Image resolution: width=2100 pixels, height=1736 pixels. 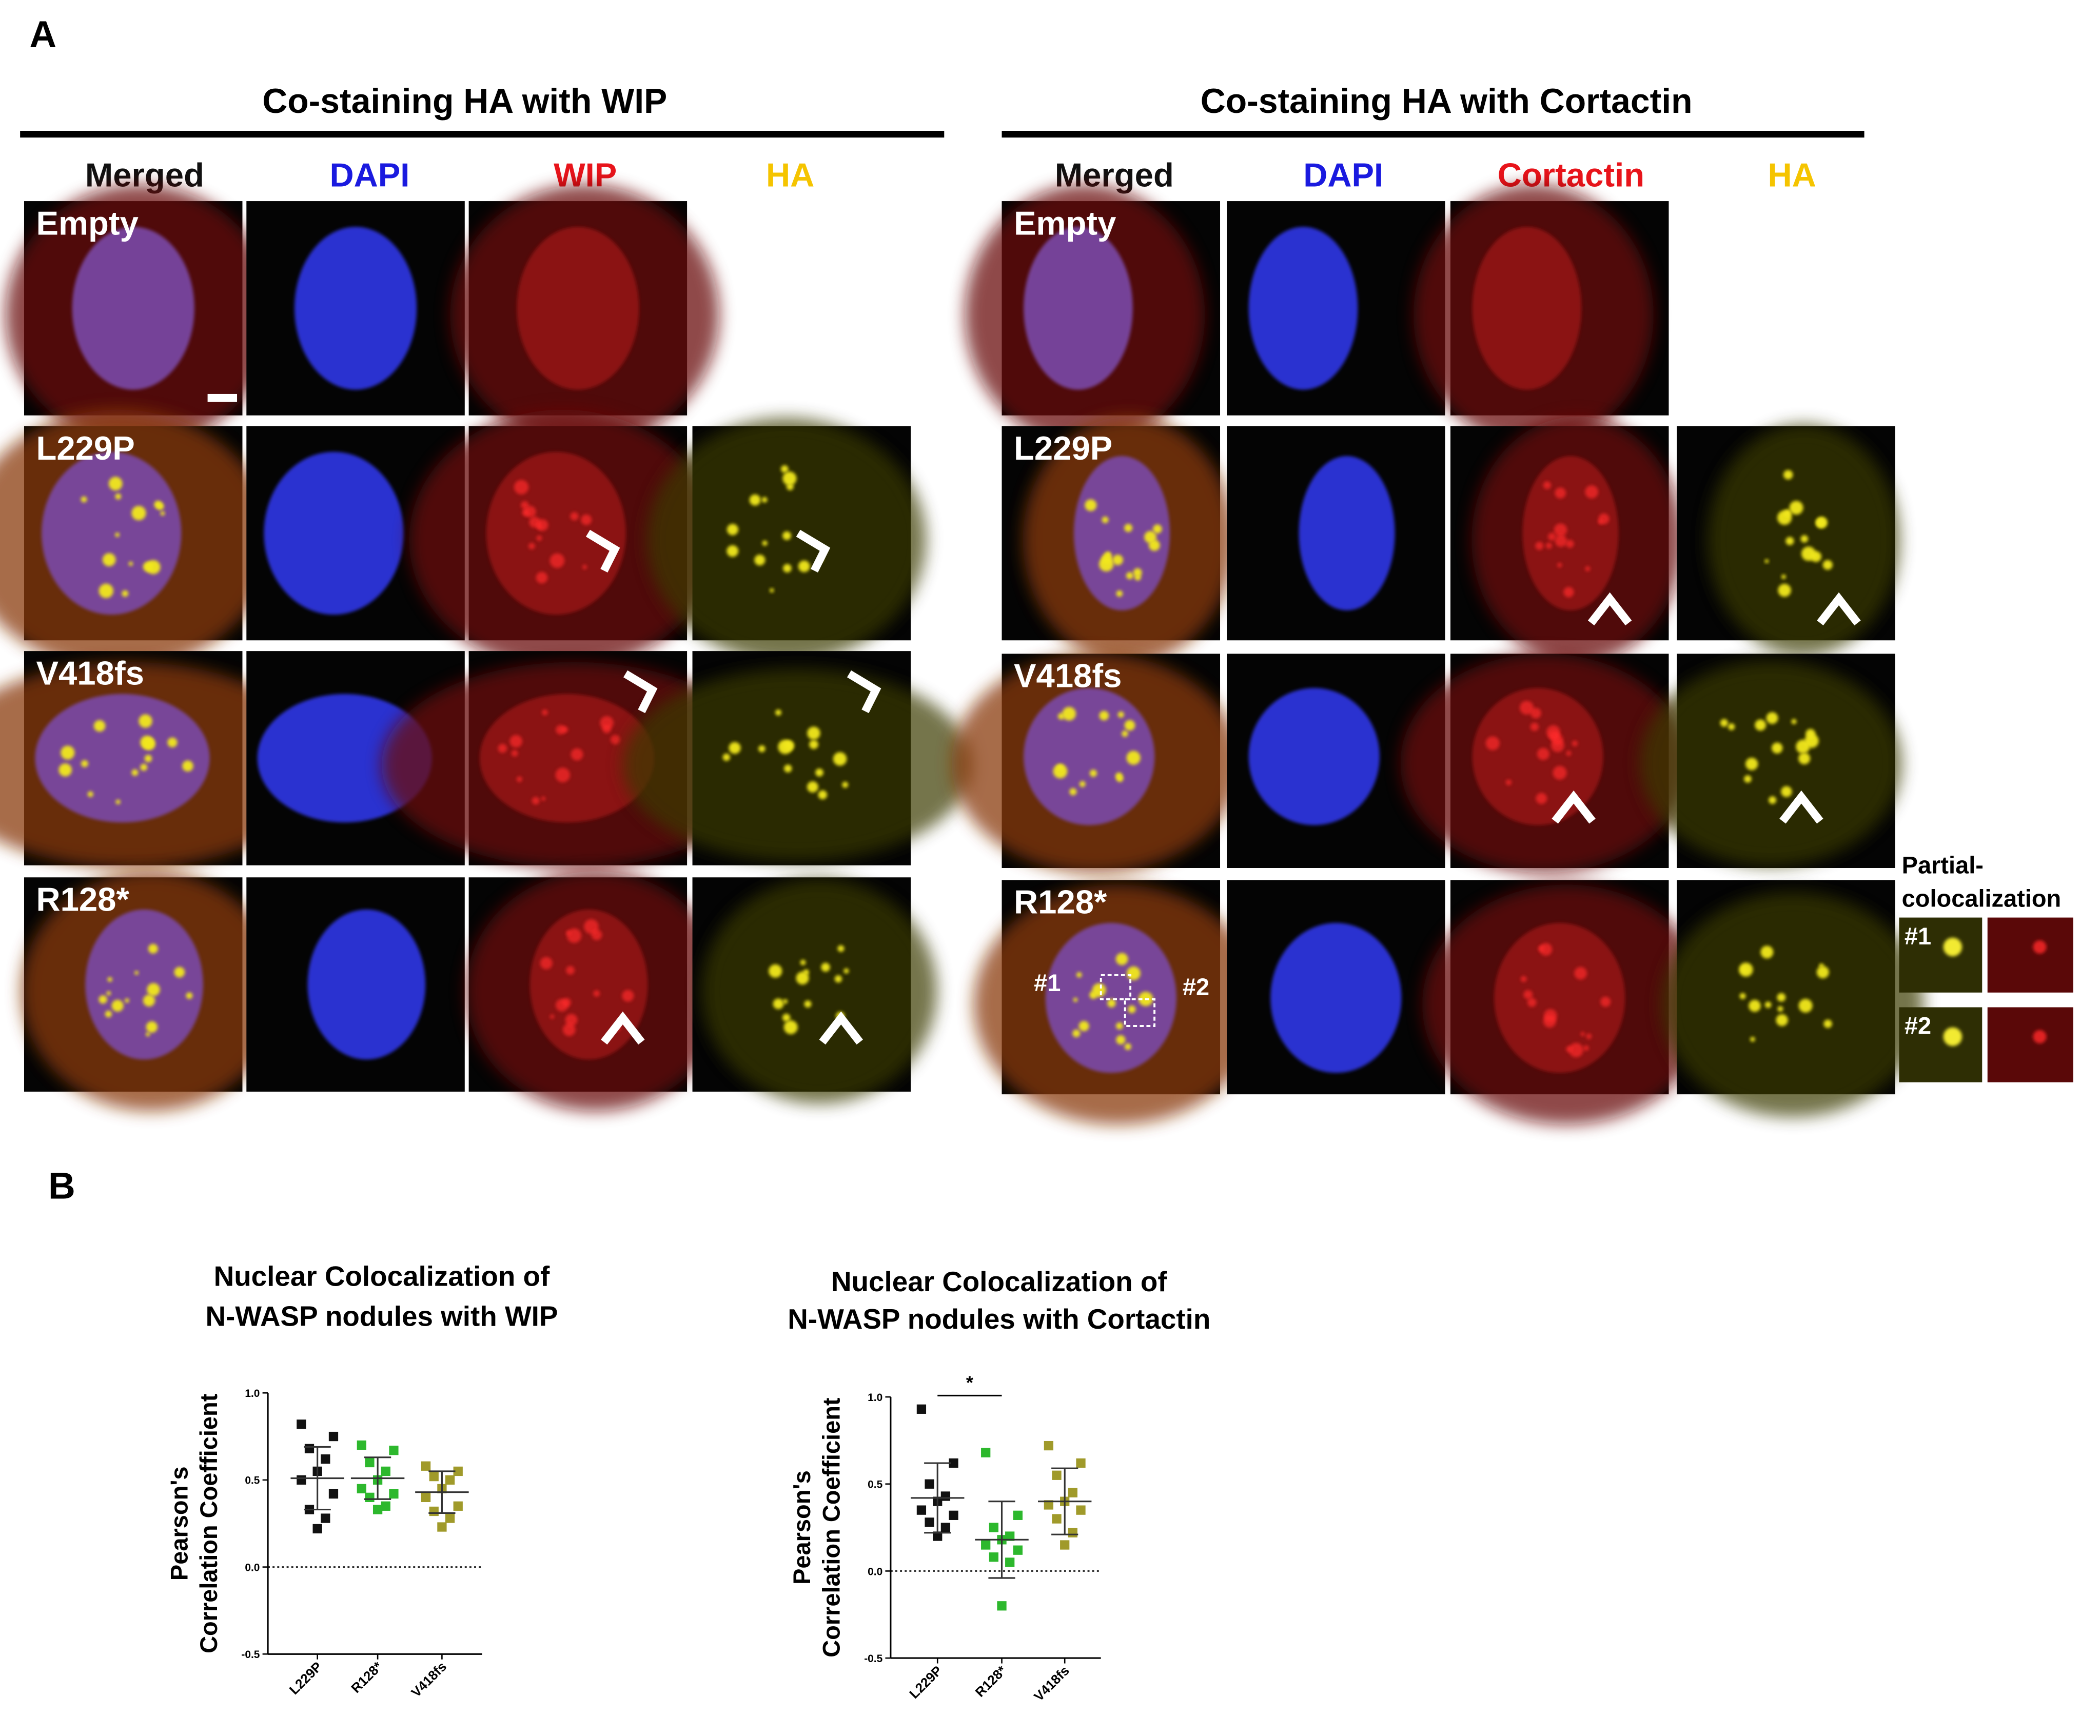 I want to click on chart-title: Nuclear Colocalization of, so click(x=999, y=1281).